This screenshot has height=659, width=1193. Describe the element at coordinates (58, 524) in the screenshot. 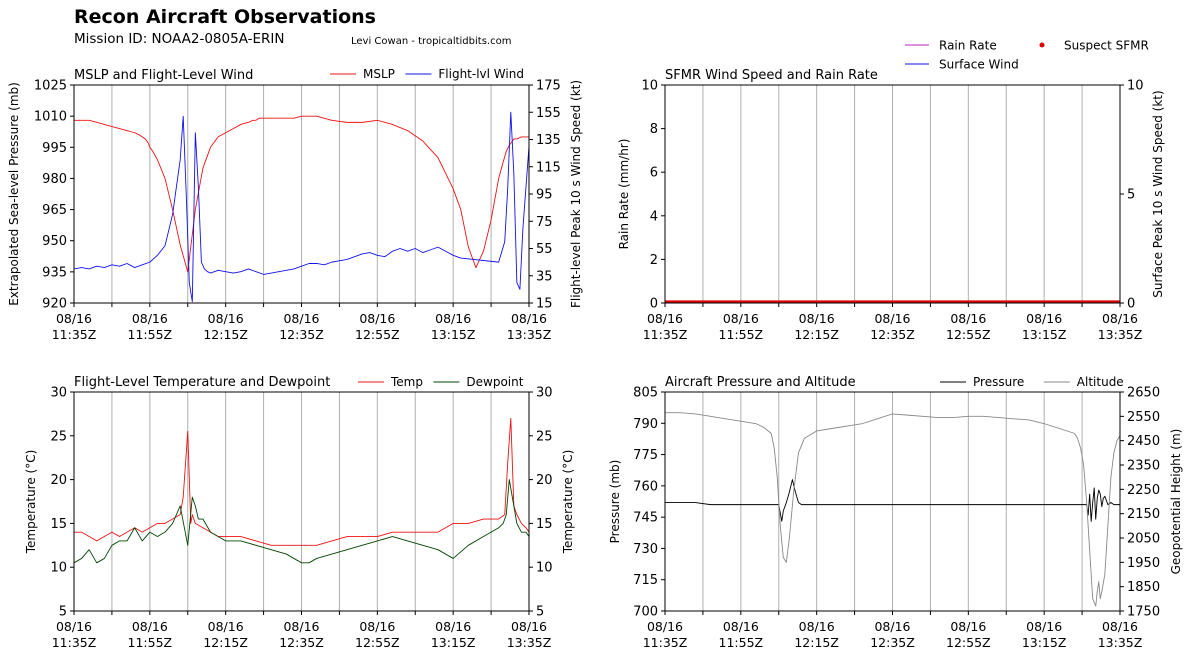

I see `y-tick-label: 15` at that location.